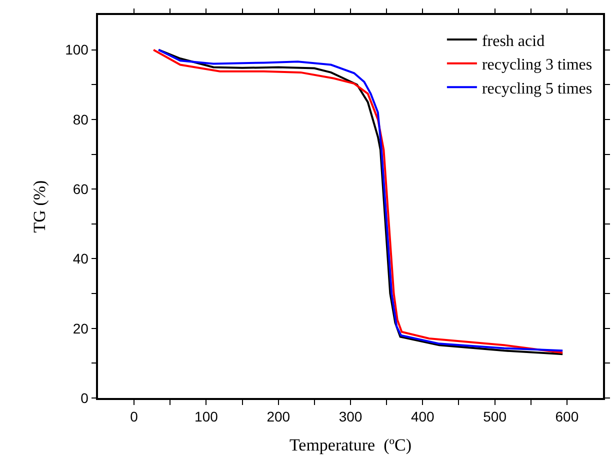 The width and height of the screenshot is (614, 459). Describe the element at coordinates (80, 188) in the screenshot. I see `y-tick-label: 60` at that location.